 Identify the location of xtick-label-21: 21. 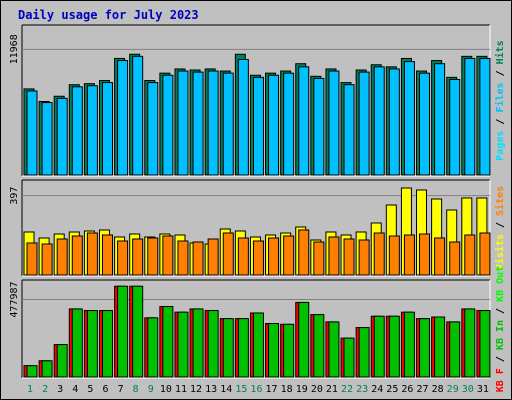
(332, 389).